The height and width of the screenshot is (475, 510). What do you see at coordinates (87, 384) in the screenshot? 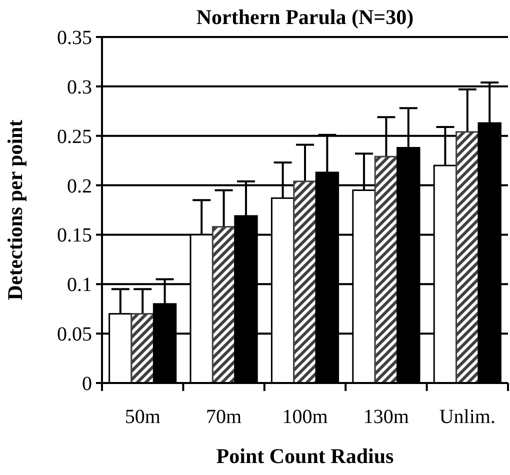
I see `y-tick-label: 0` at bounding box center [87, 384].